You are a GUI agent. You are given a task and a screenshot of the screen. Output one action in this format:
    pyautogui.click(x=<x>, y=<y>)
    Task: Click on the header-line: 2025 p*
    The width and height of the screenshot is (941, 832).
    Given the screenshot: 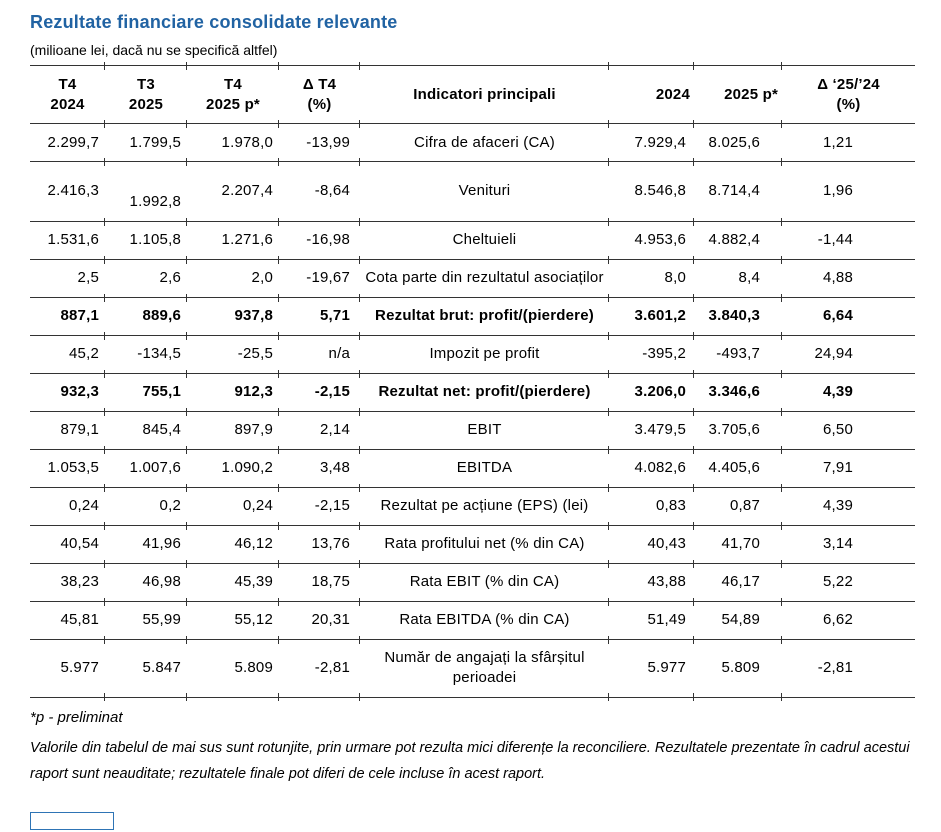 What is the action you would take?
    pyautogui.click(x=751, y=94)
    